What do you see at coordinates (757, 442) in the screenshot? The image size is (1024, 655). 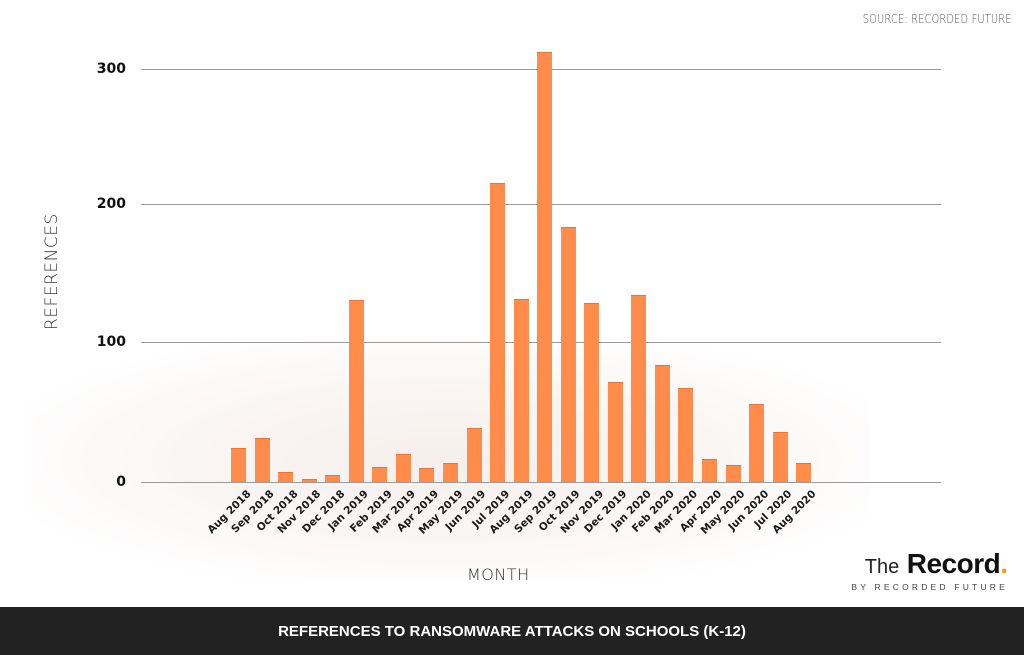 I see `bar-jun-2020` at bounding box center [757, 442].